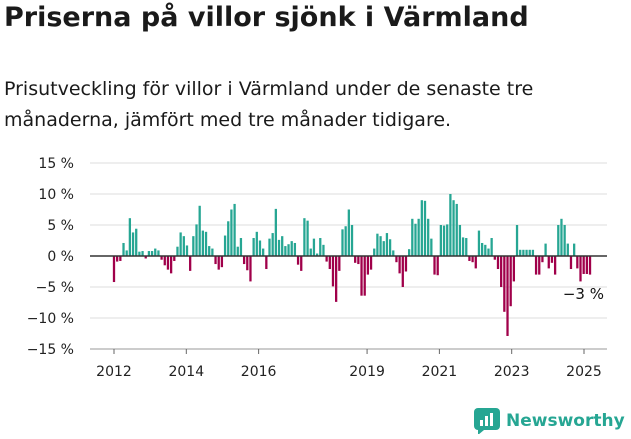 This screenshot has width=631, height=439. Describe the element at coordinates (186, 372) in the screenshot. I see `x-tick-label: 2014` at that location.